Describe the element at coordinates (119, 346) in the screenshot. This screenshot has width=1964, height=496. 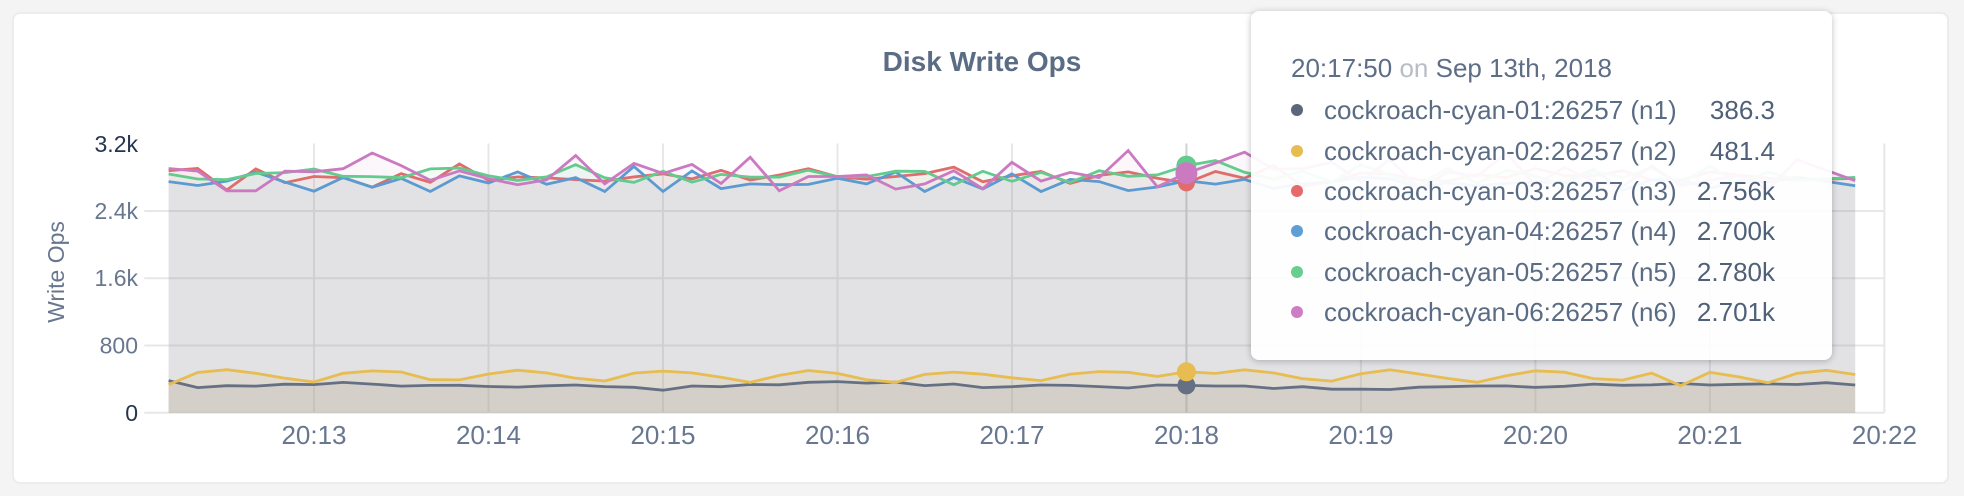
I see `svg-text: 800` at that location.